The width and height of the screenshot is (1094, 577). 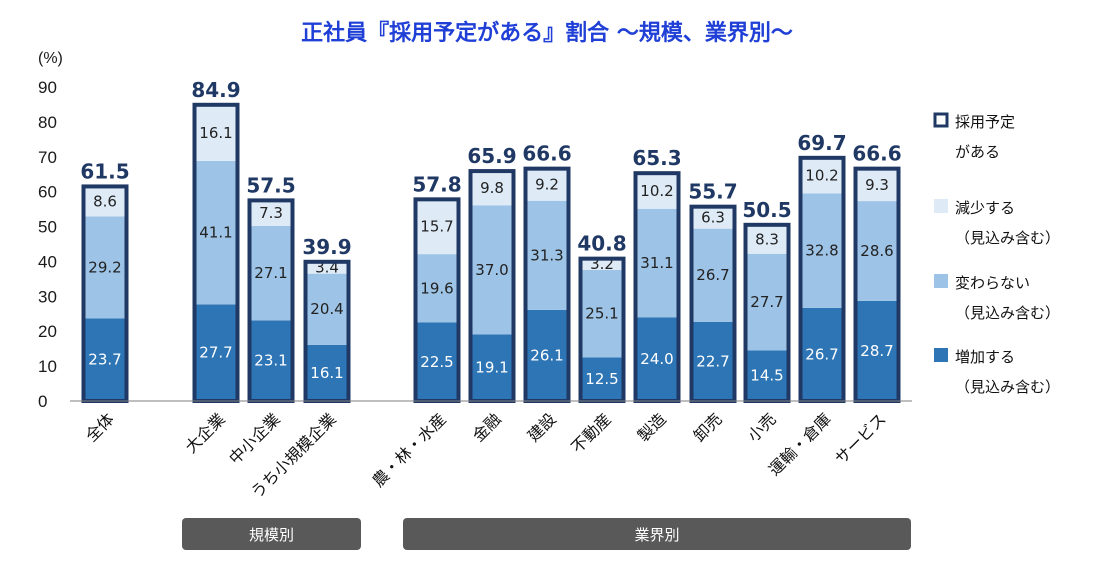 I want to click on segment-value-label: 19.1, so click(x=491, y=368).